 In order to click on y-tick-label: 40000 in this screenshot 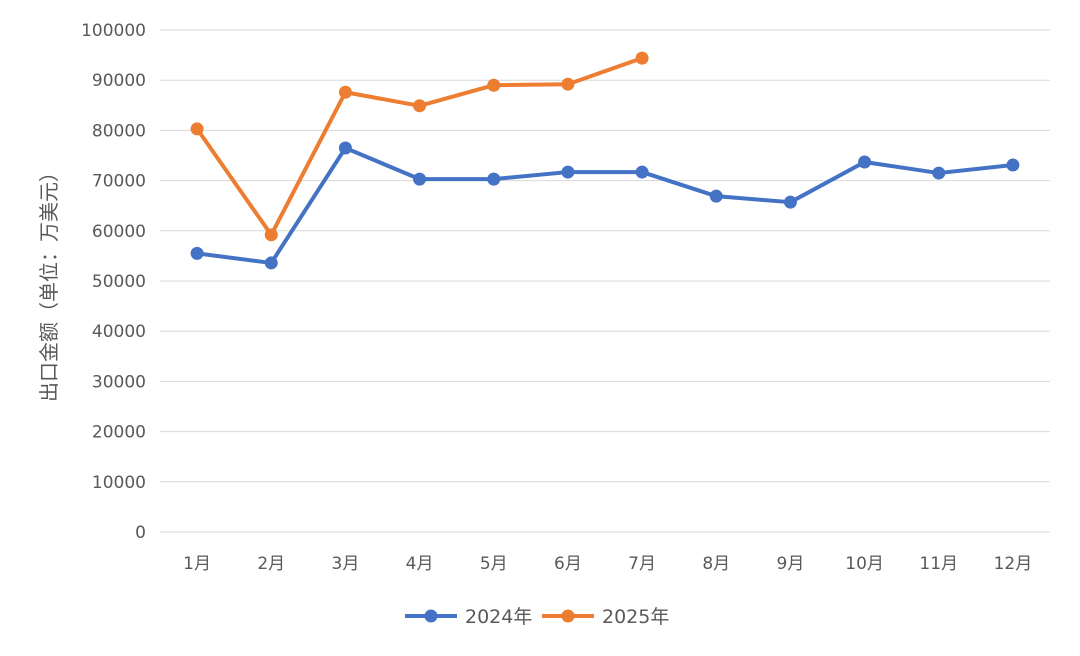, I will do `click(119, 332)`.